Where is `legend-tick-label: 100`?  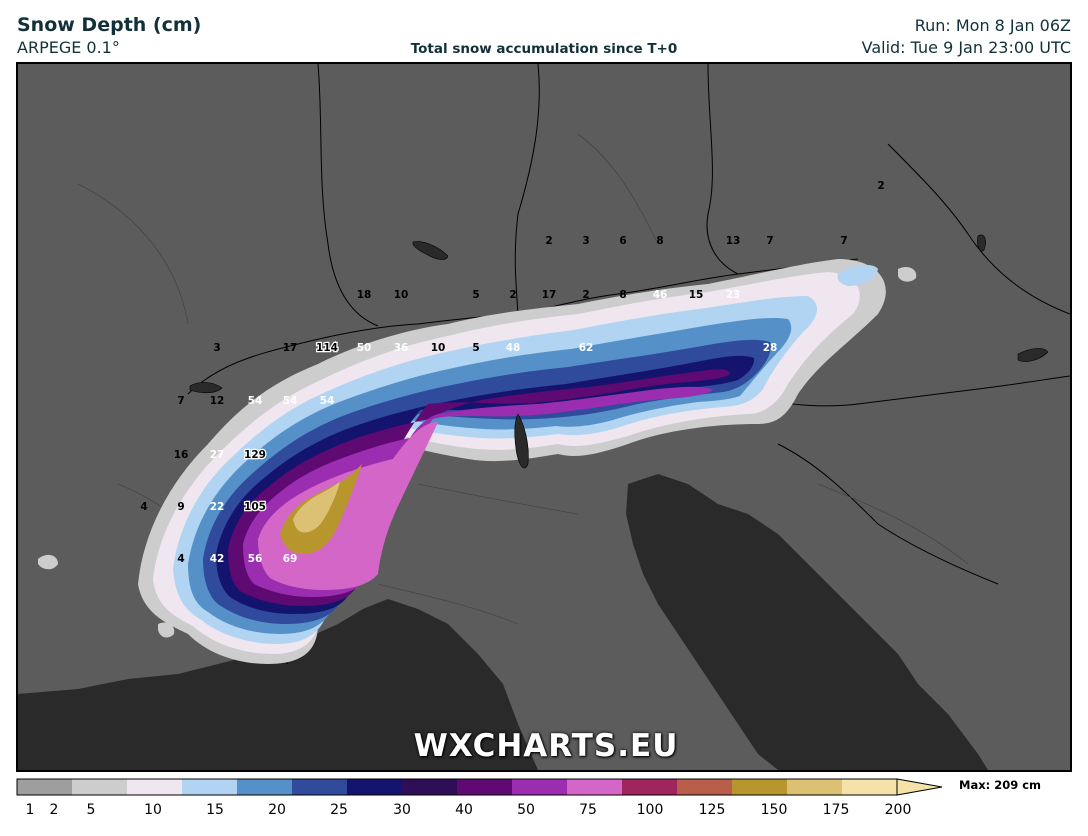
legend-tick-label: 100 is located at coordinates (650, 810).